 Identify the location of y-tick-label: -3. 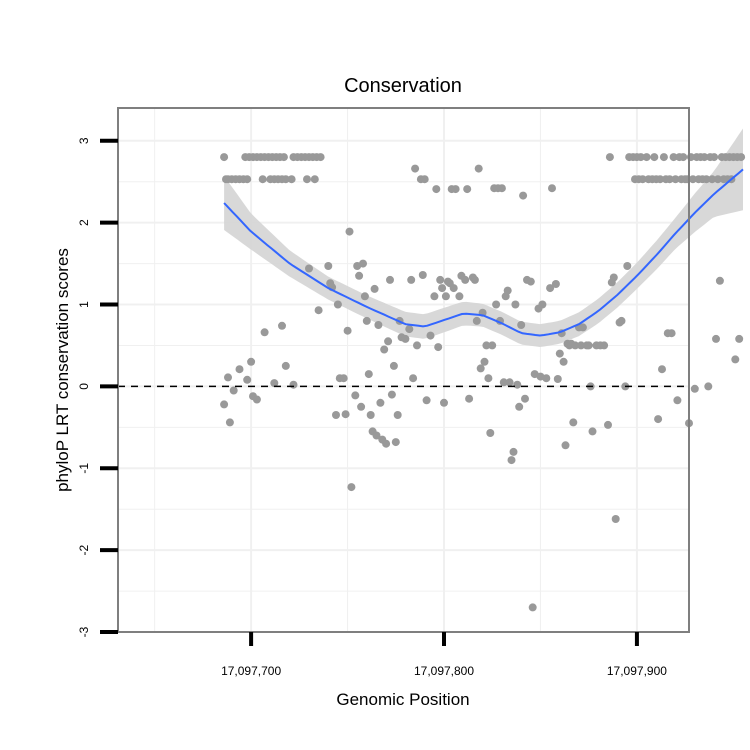
(84, 631).